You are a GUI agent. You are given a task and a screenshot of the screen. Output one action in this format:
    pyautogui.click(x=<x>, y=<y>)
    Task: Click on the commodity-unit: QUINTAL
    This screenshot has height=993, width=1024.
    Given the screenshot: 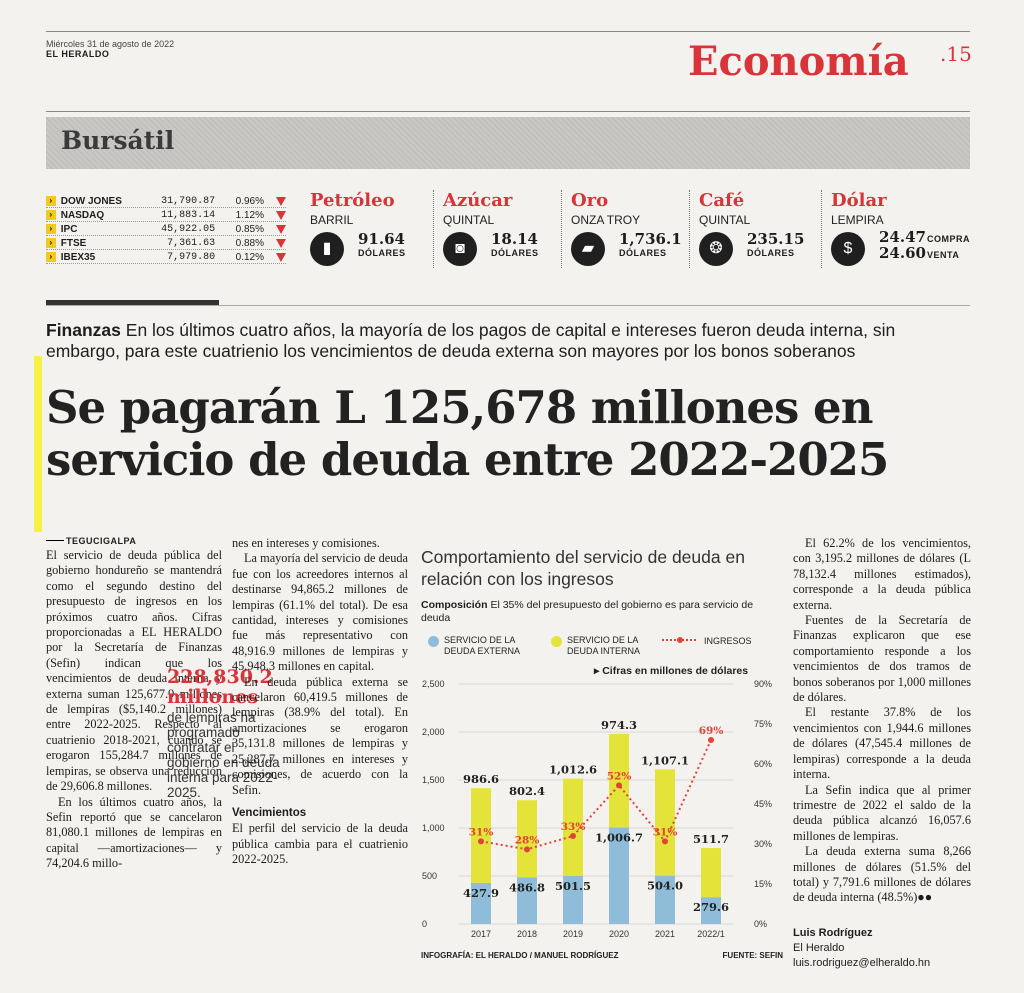 What is the action you would take?
    pyautogui.click(x=469, y=220)
    